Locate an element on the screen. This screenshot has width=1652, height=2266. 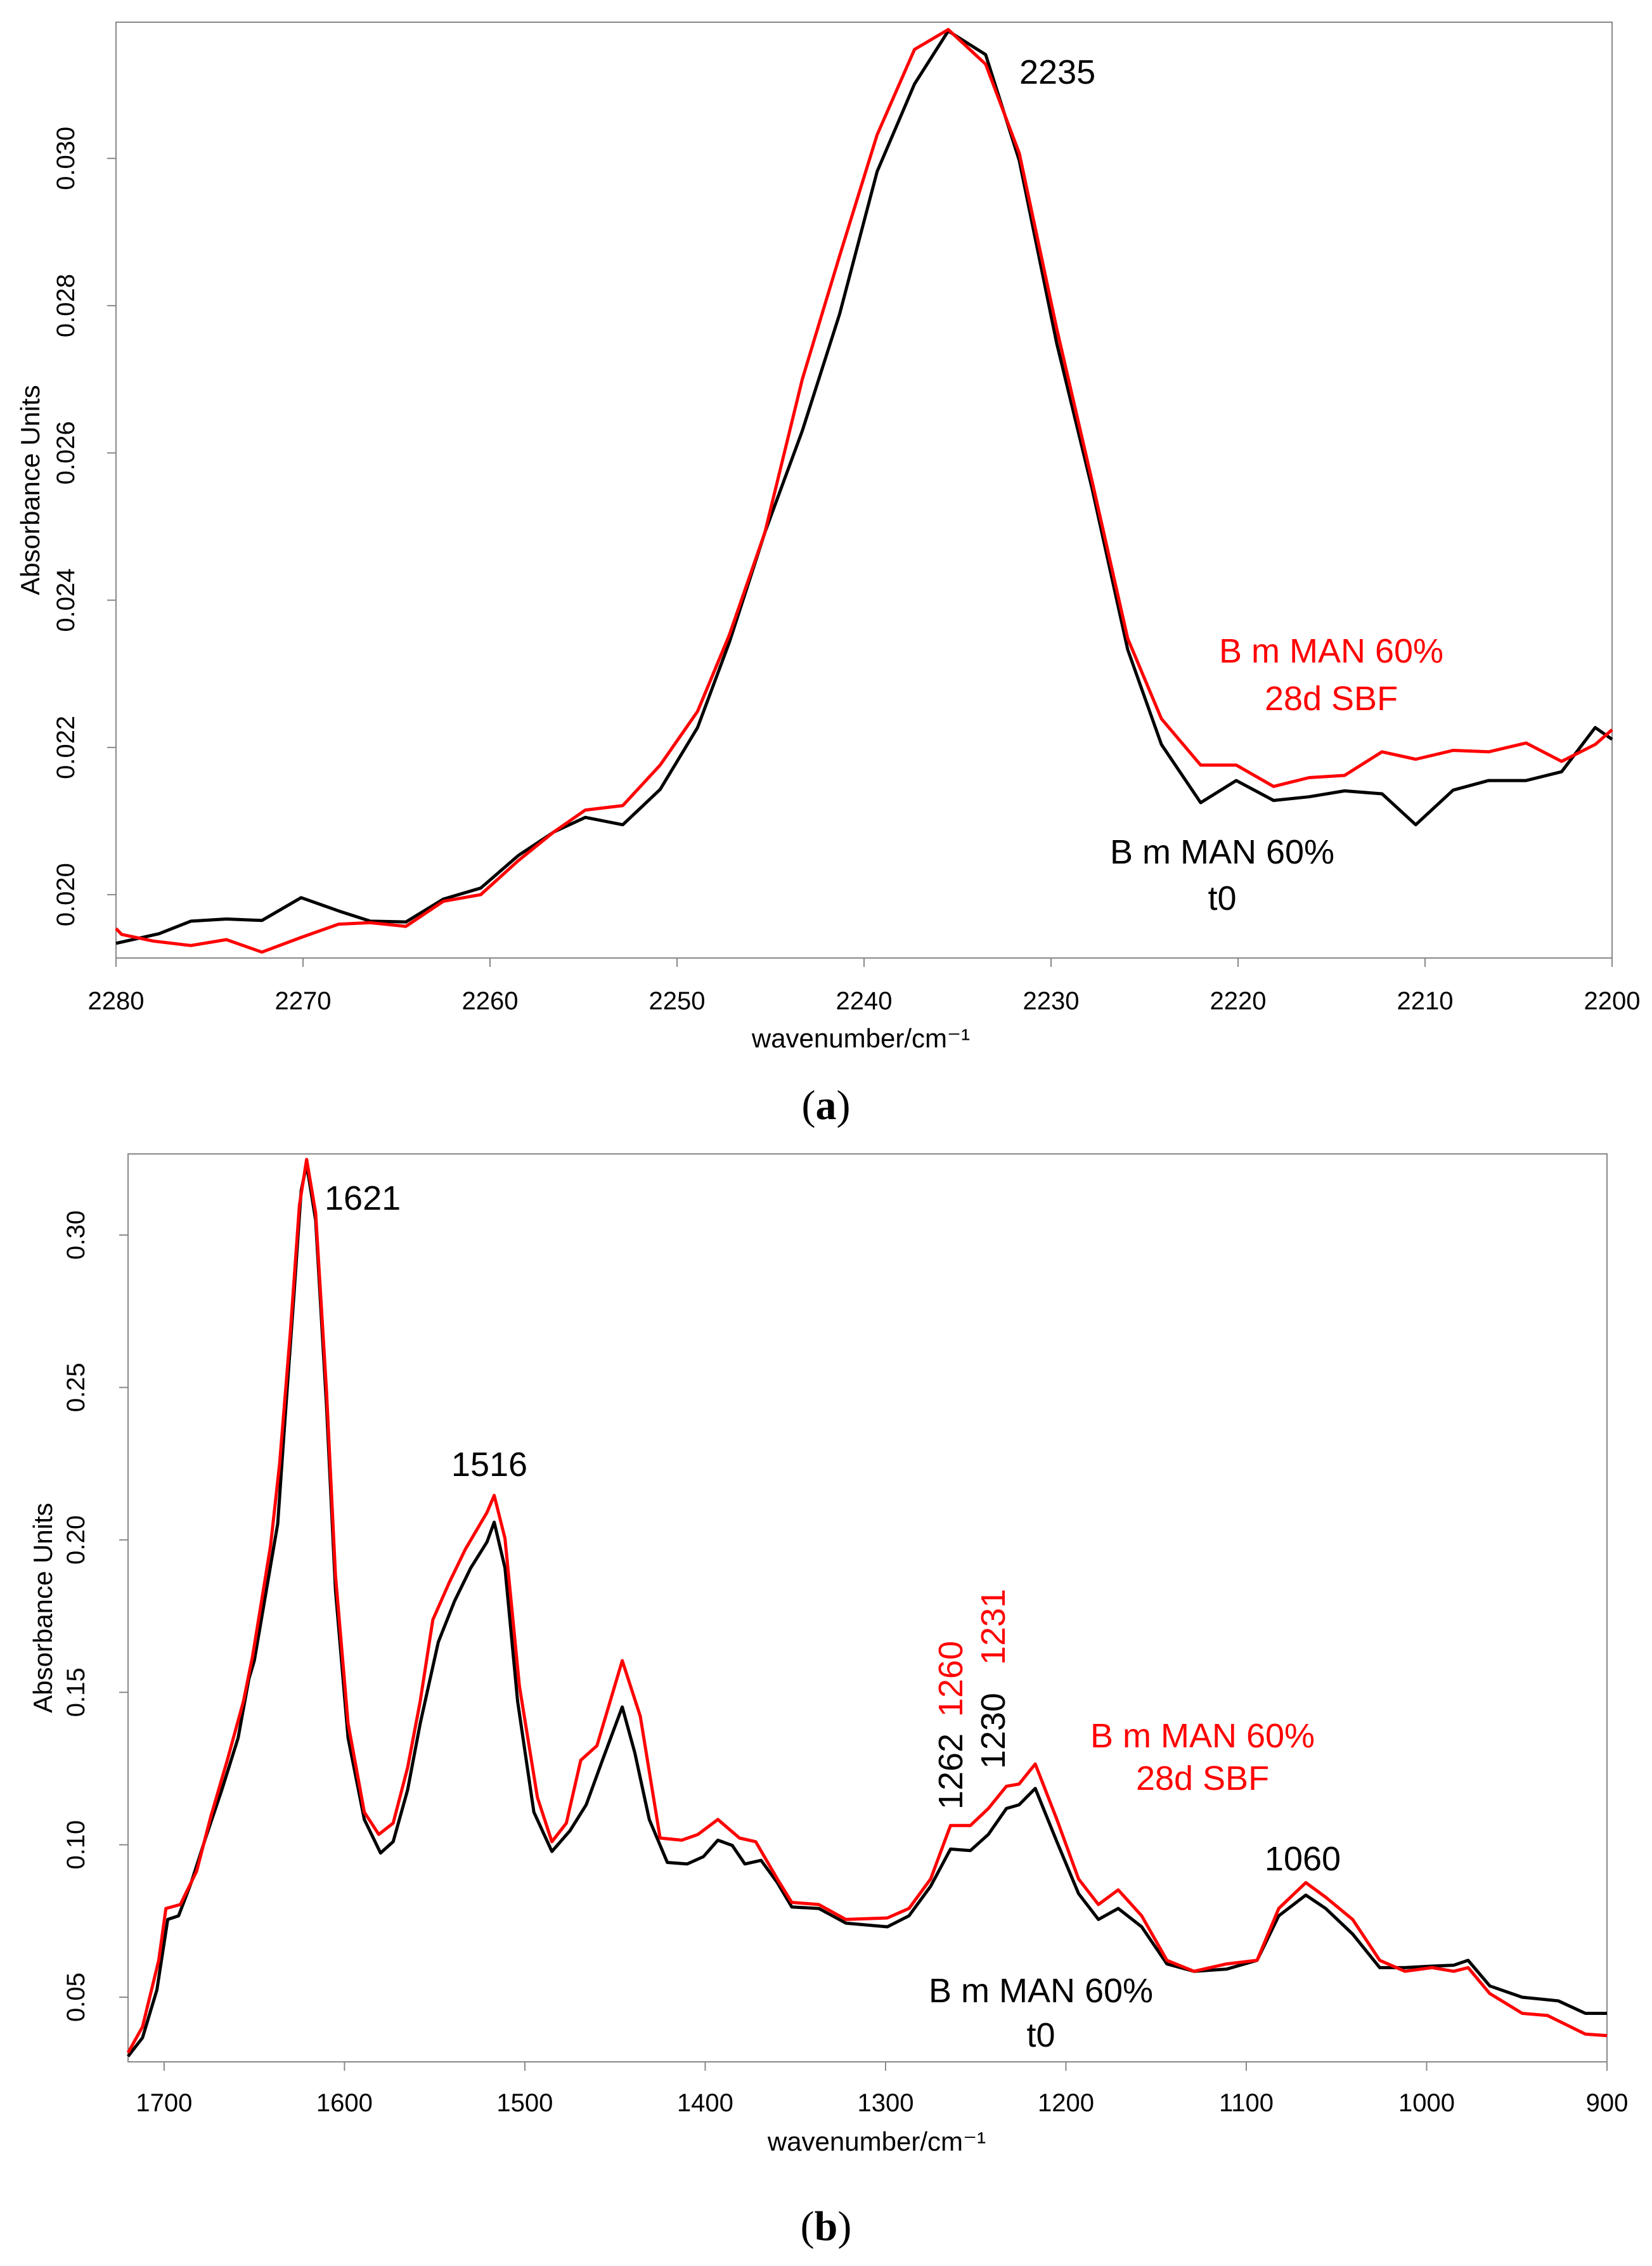
y-tick-label-a: 0.020 is located at coordinates (66, 894).